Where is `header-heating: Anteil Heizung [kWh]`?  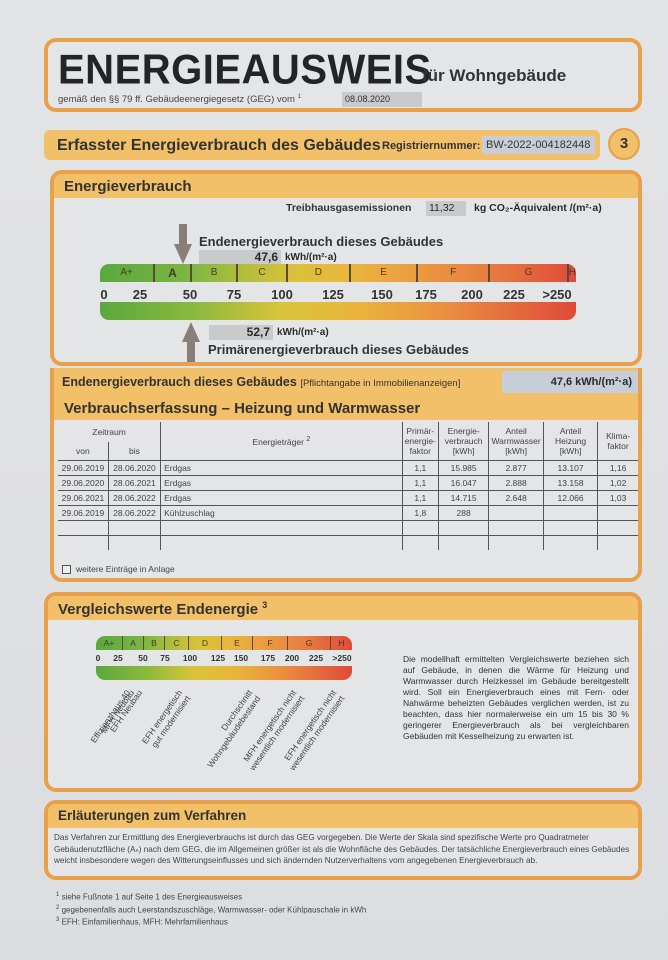 header-heating: Anteil Heizung [kWh] is located at coordinates (570, 441).